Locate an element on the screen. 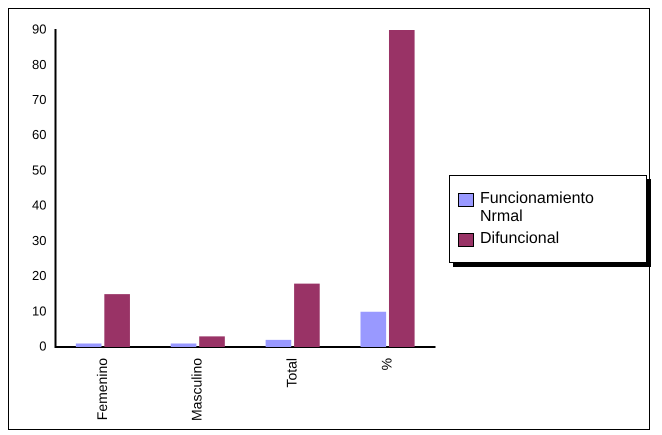 This screenshot has height=435, width=662. y-tick-label: 80 is located at coordinates (39, 64).